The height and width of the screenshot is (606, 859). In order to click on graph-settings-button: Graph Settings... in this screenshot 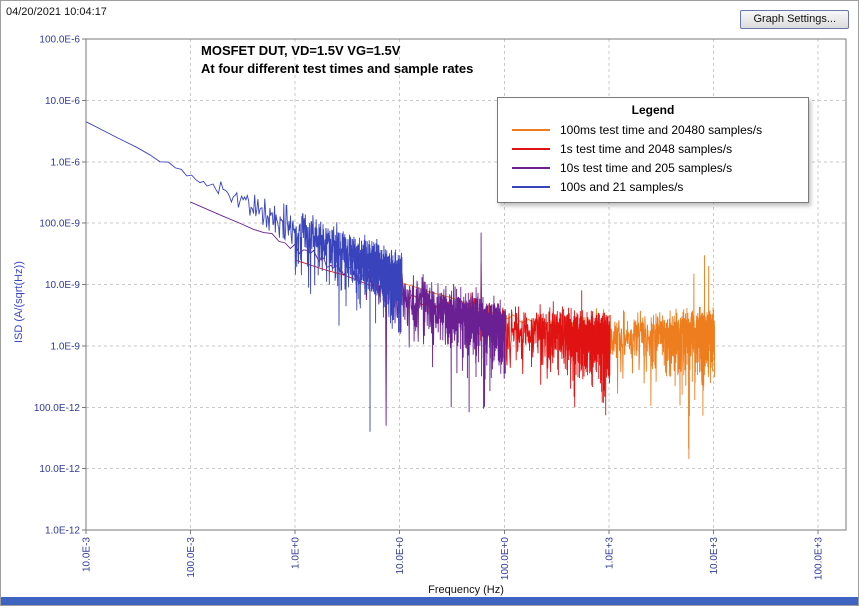, I will do `click(794, 19)`.